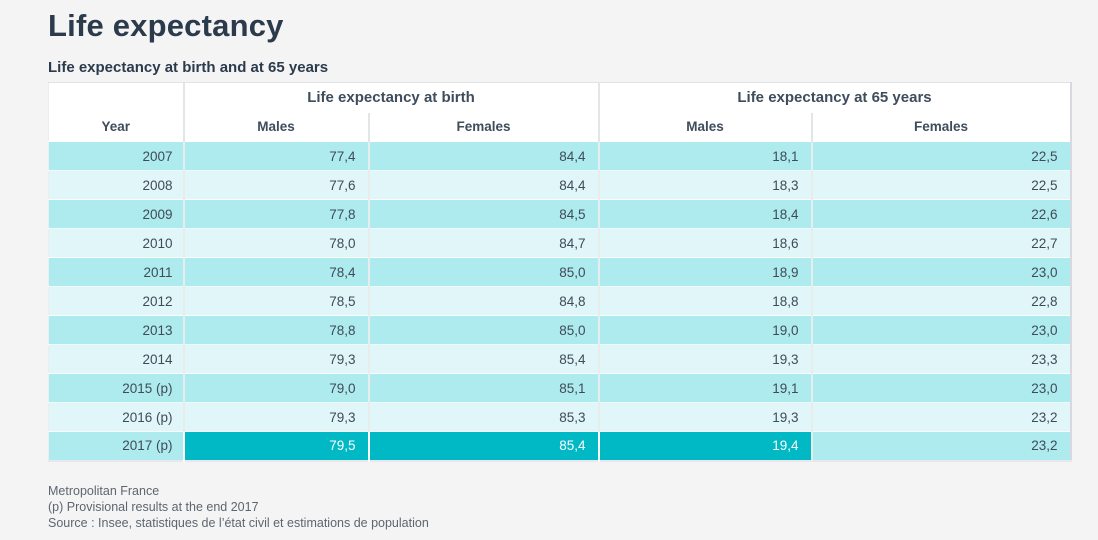 Image resolution: width=1098 pixels, height=540 pixels. What do you see at coordinates (704, 301) in the screenshot?
I see `males-65-cell: 18,8` at bounding box center [704, 301].